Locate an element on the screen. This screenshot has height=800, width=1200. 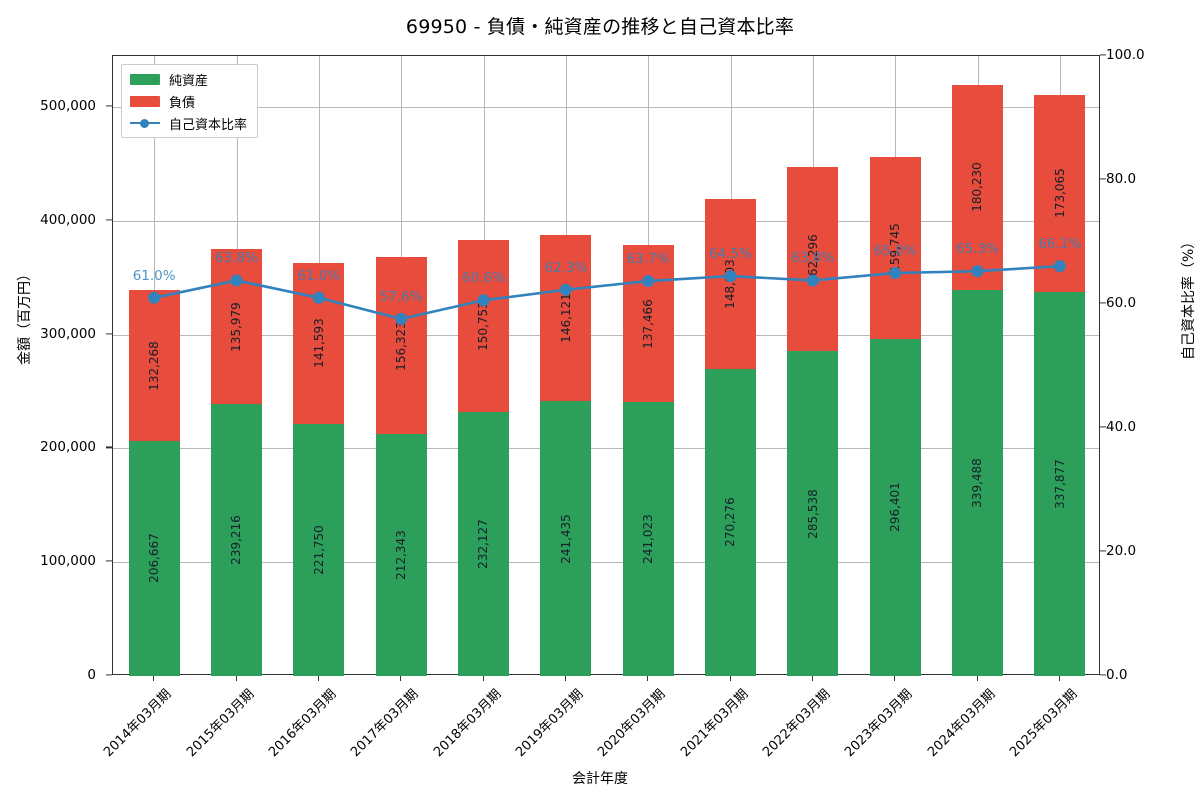
bar-segment-equity: 339,488 is located at coordinates (977, 482).